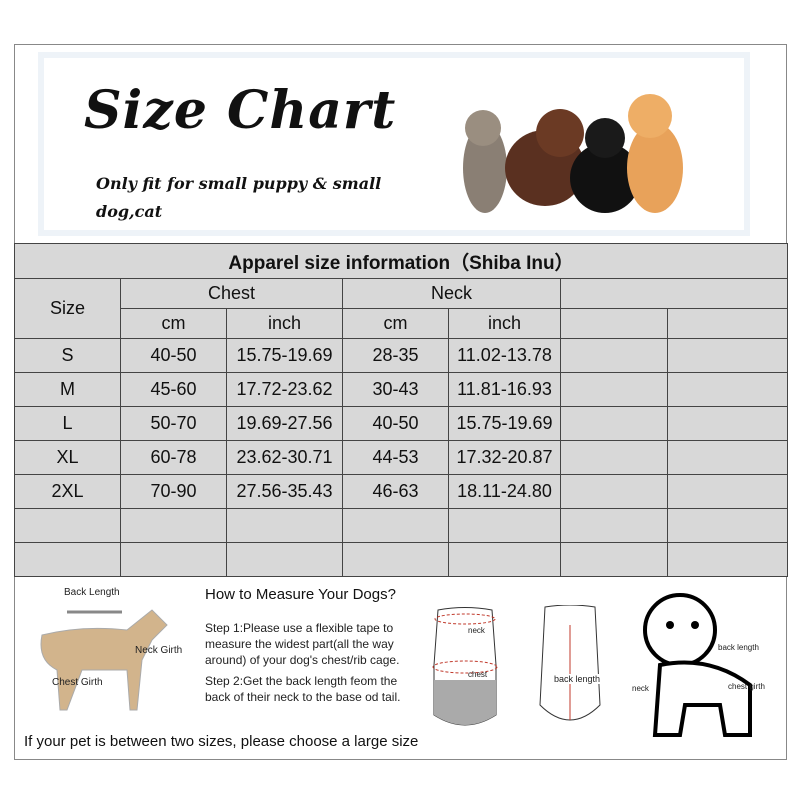  Describe the element at coordinates (159, 650) in the screenshot. I see `neck-girth-label: Neck Girth` at that location.